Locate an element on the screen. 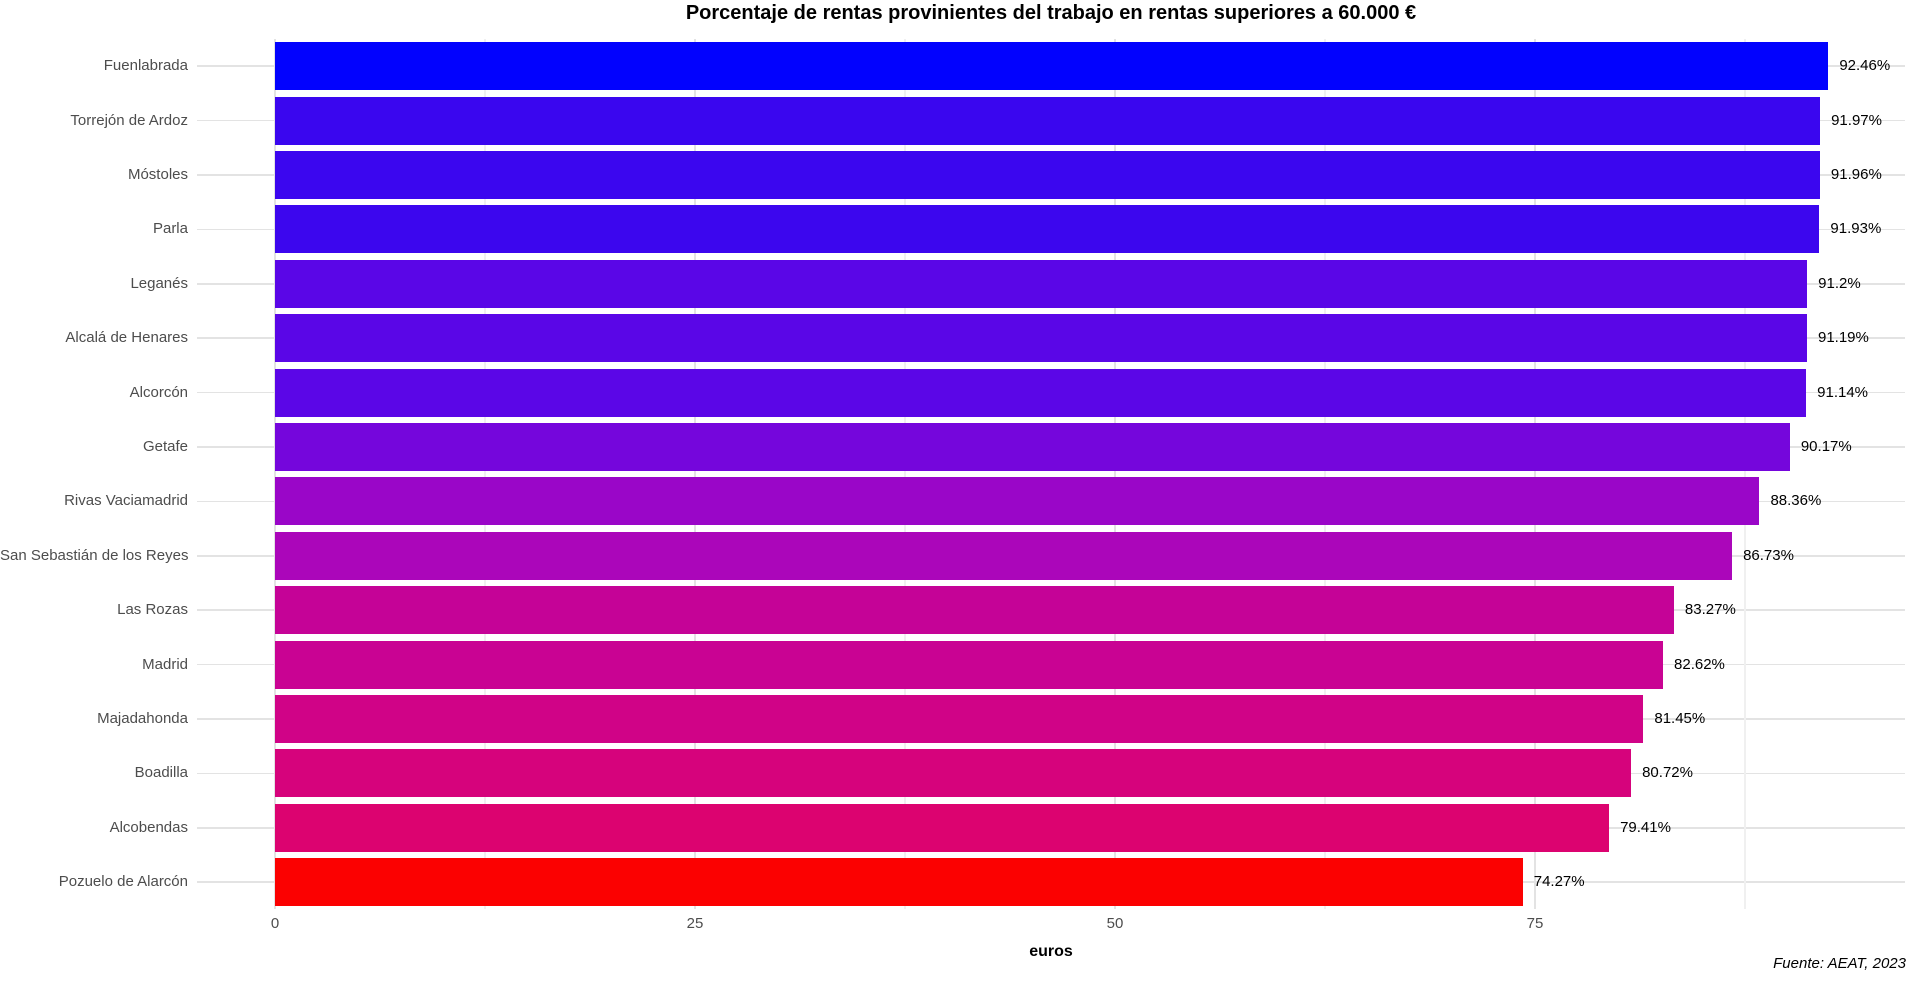 The height and width of the screenshot is (986, 1912). x-axis-tick-label: 75 is located at coordinates (1535, 923).